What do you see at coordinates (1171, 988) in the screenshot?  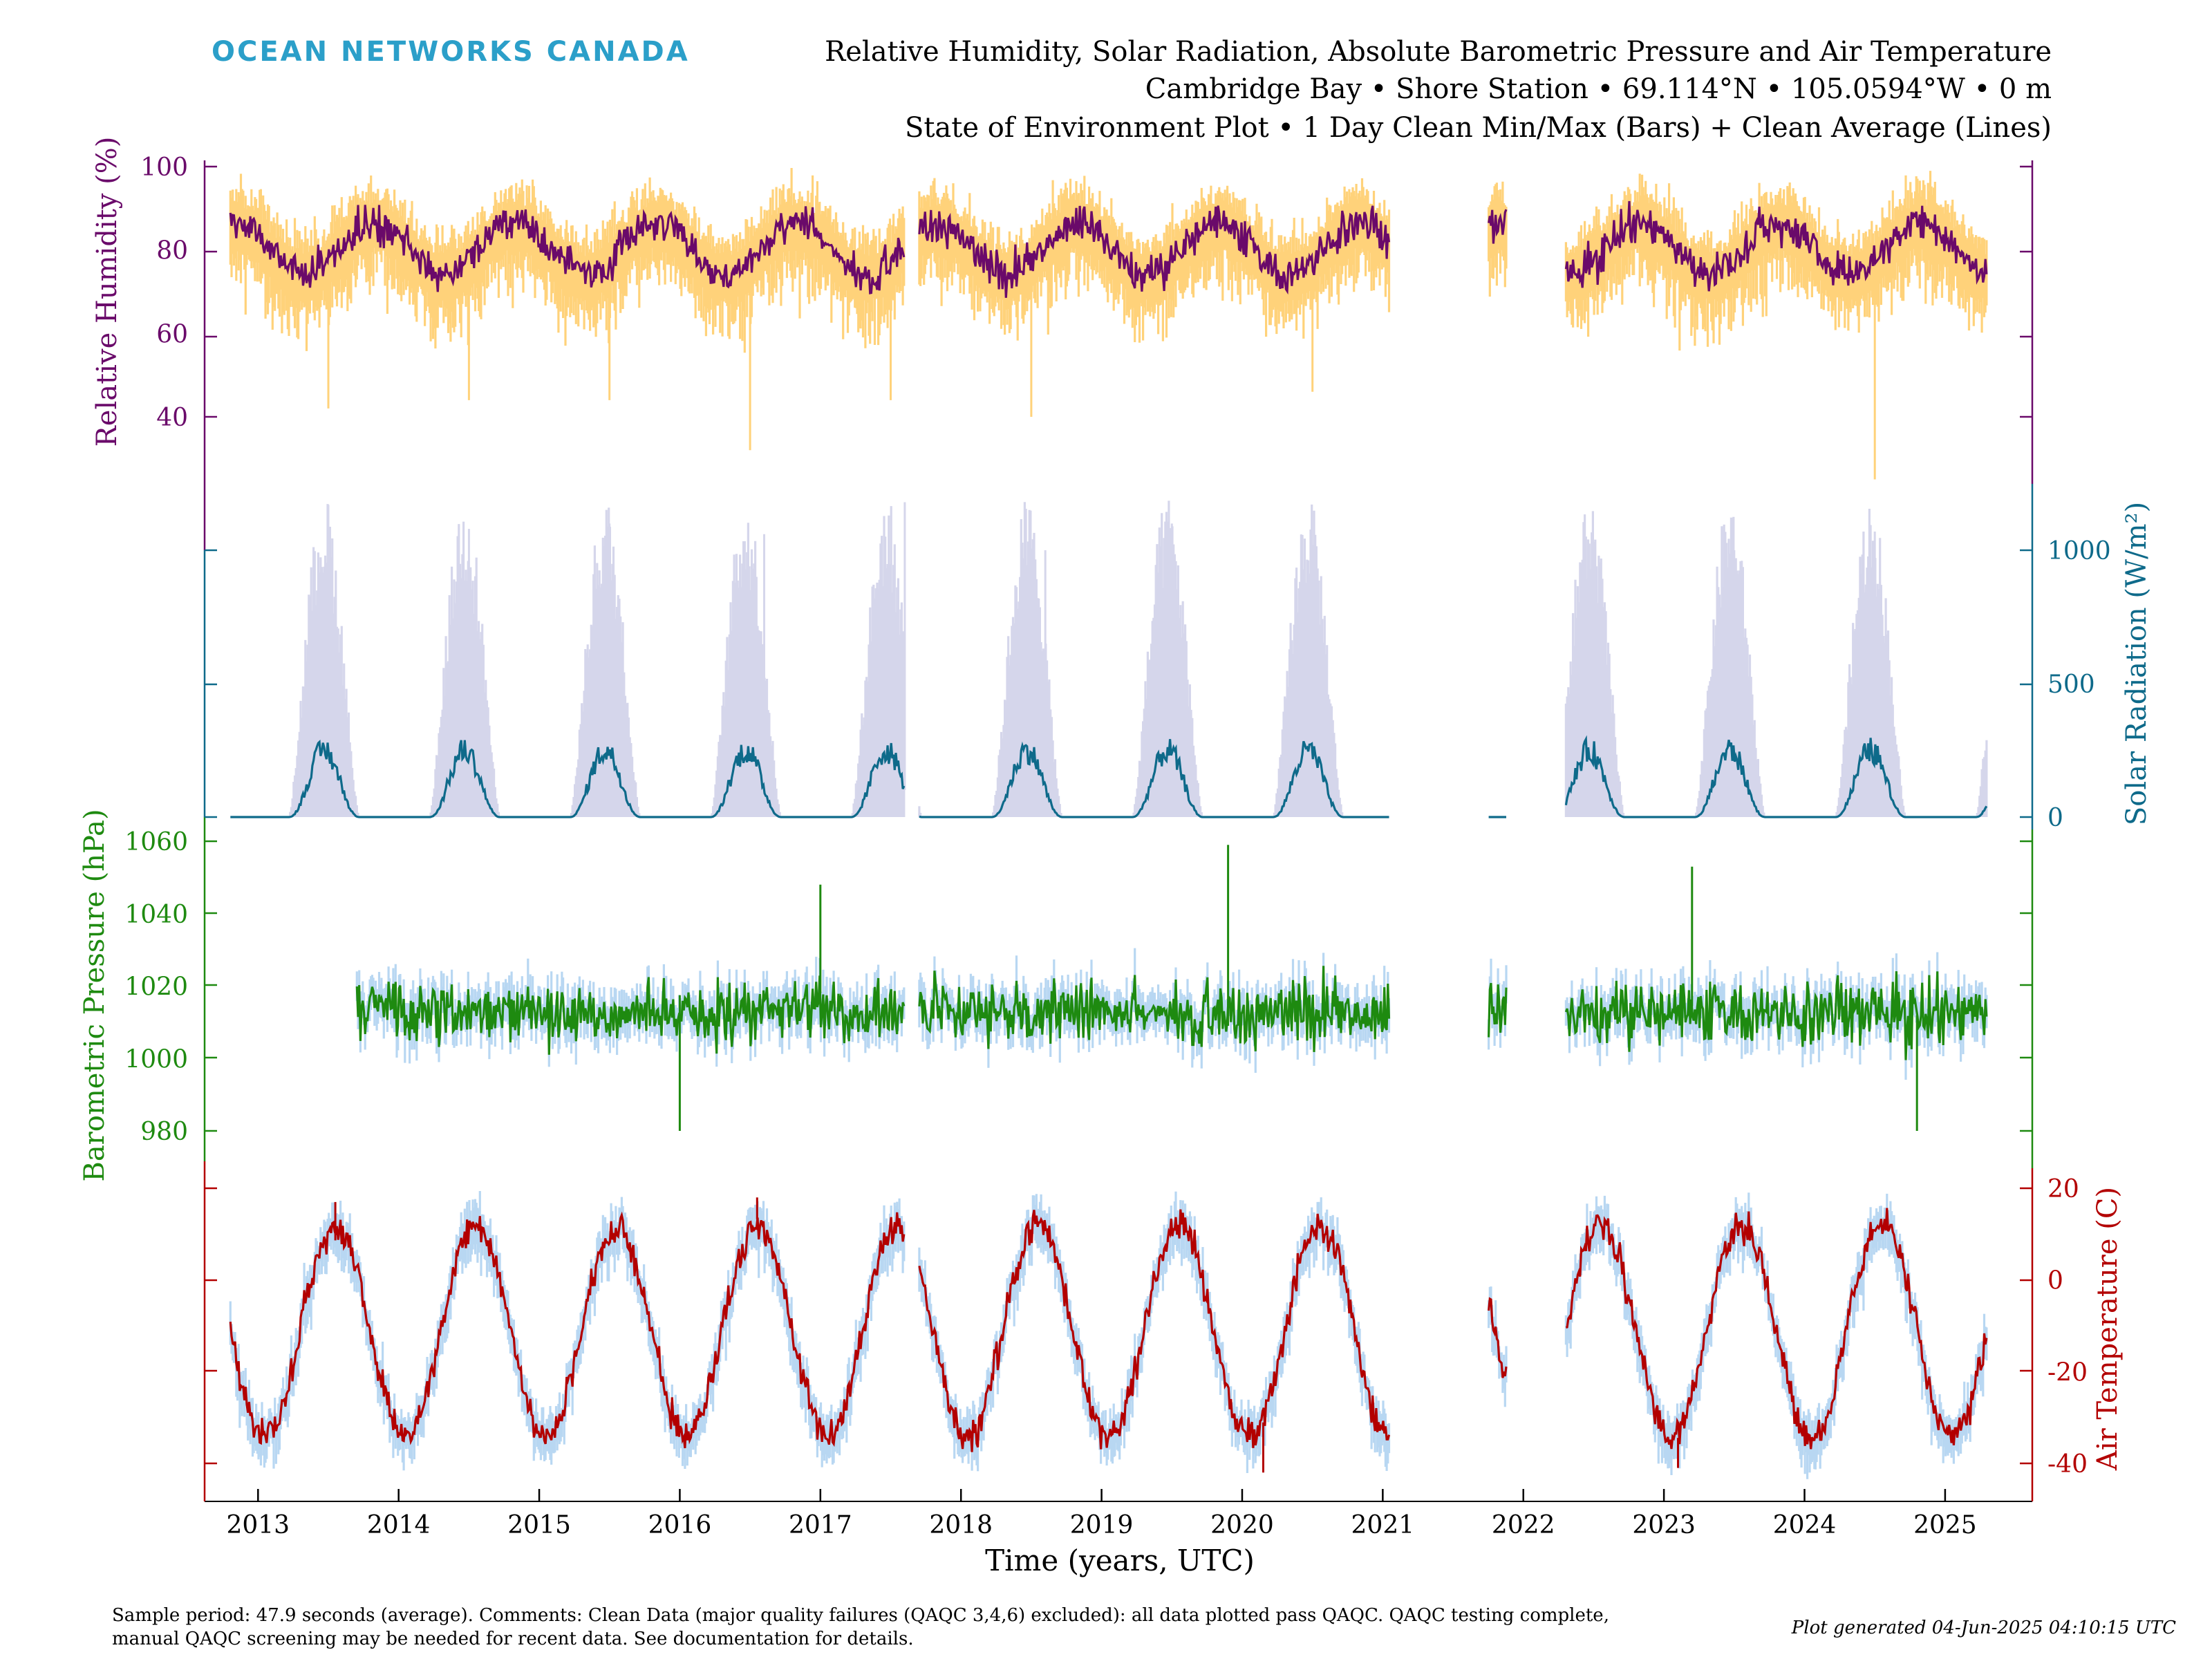 I see `pressure-min-max-bars` at bounding box center [1171, 988].